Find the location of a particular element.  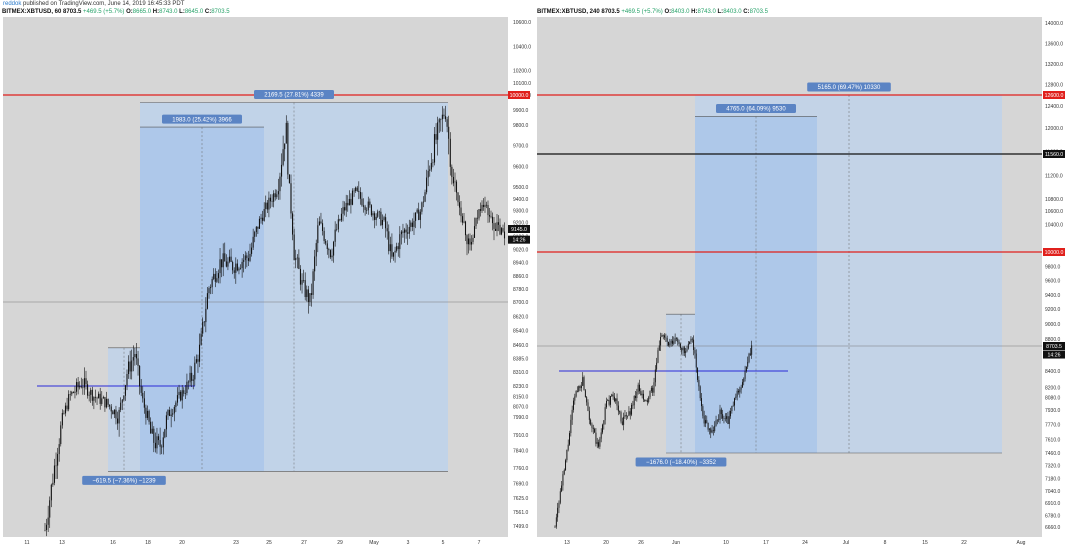

price-badge-bg is located at coordinates (519, 239).